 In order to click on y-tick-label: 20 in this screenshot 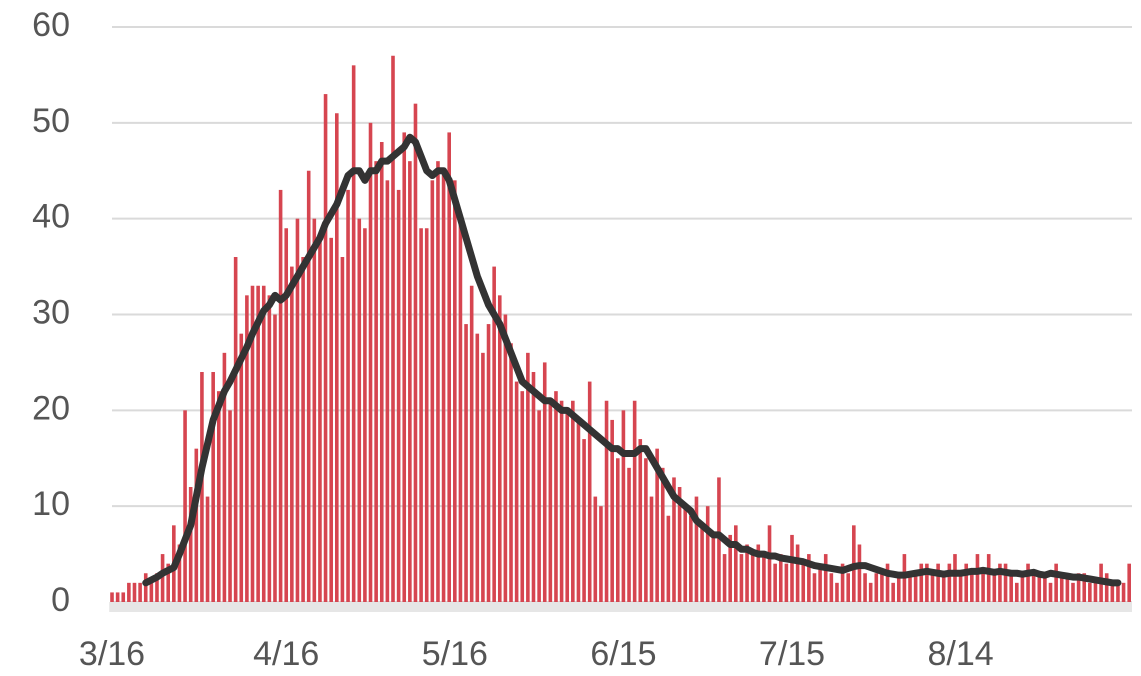, I will do `click(51, 408)`.